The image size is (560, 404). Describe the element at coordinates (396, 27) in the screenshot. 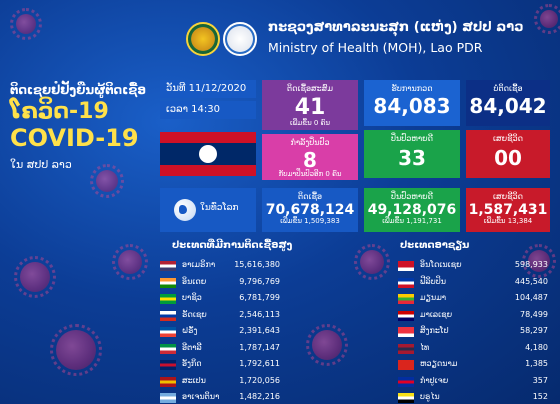

I see `ministry-name-lao: ກະຊວງສາທາລະນະສຸກ (ແຫ່ງ) ສປປ ລາວ` at that location.